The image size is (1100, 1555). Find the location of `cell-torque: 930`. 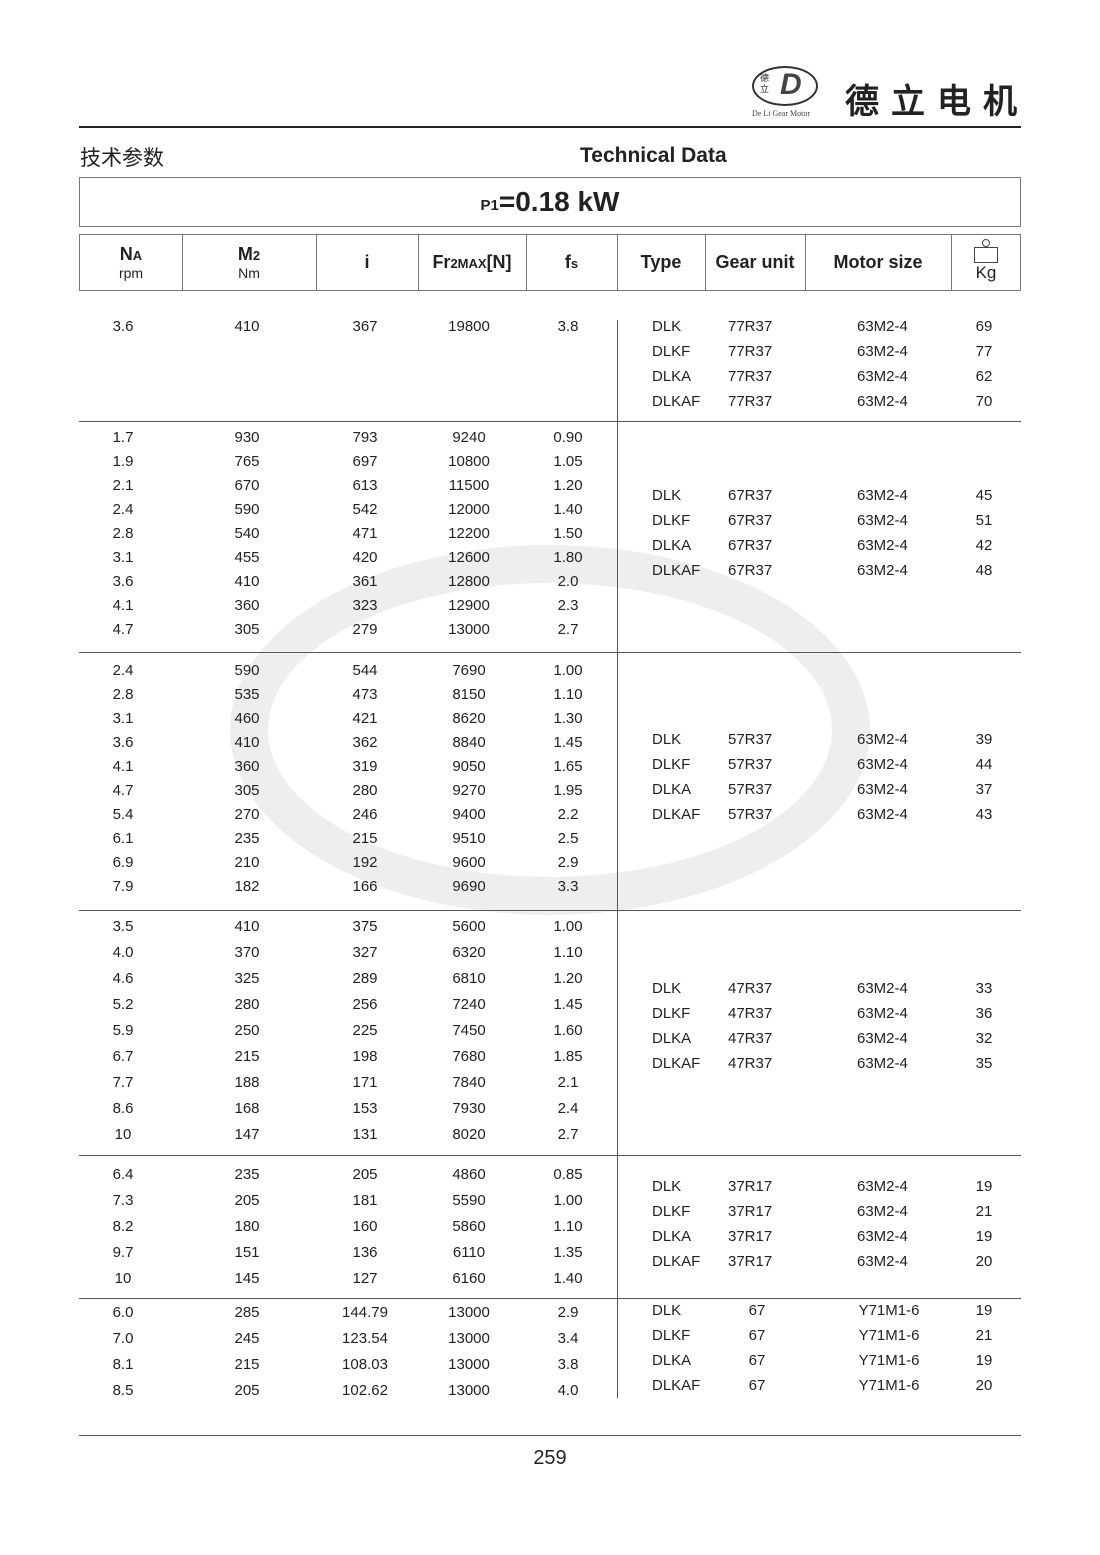

cell-torque: 930 is located at coordinates (247, 437).